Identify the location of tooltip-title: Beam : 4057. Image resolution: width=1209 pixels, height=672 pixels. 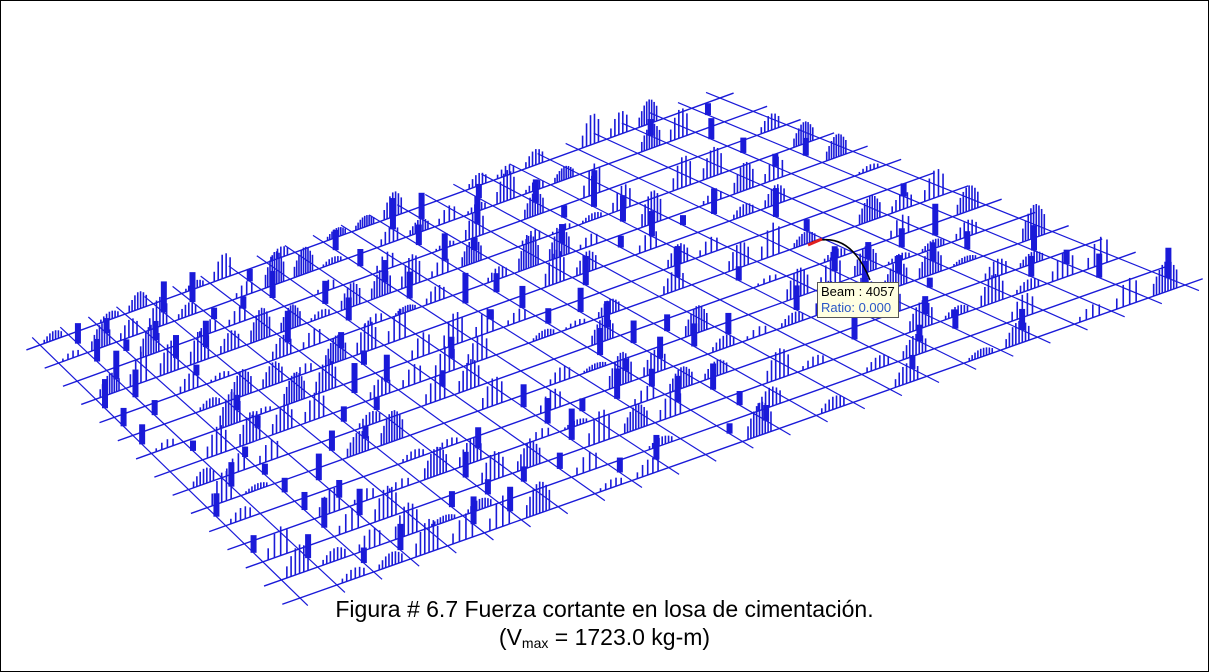
(858, 291).